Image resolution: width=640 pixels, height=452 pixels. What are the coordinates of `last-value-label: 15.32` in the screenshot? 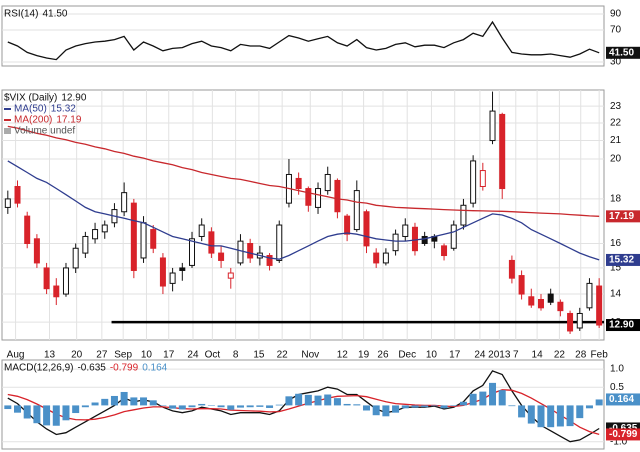 It's located at (621, 260).